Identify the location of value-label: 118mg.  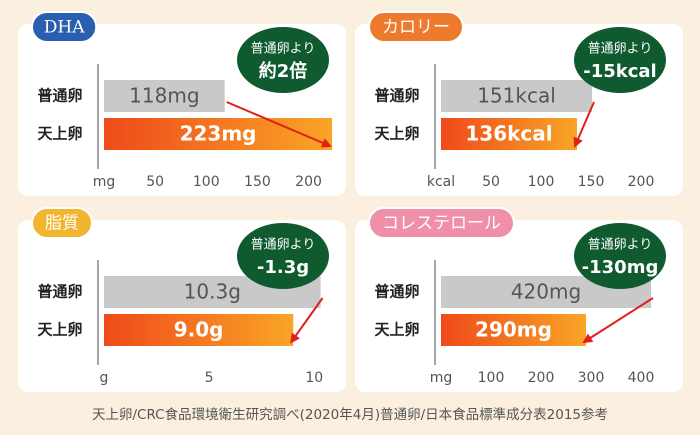
(164, 96).